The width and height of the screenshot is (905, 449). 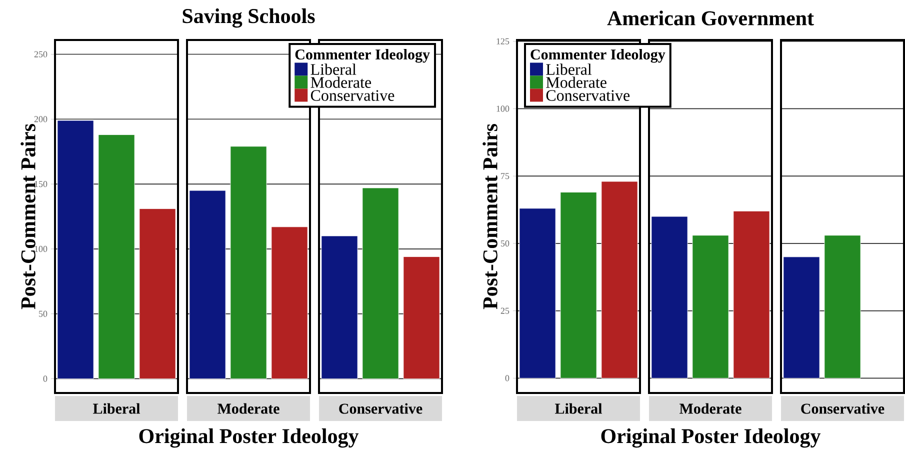 I want to click on chart-title: American Government, so click(x=710, y=18).